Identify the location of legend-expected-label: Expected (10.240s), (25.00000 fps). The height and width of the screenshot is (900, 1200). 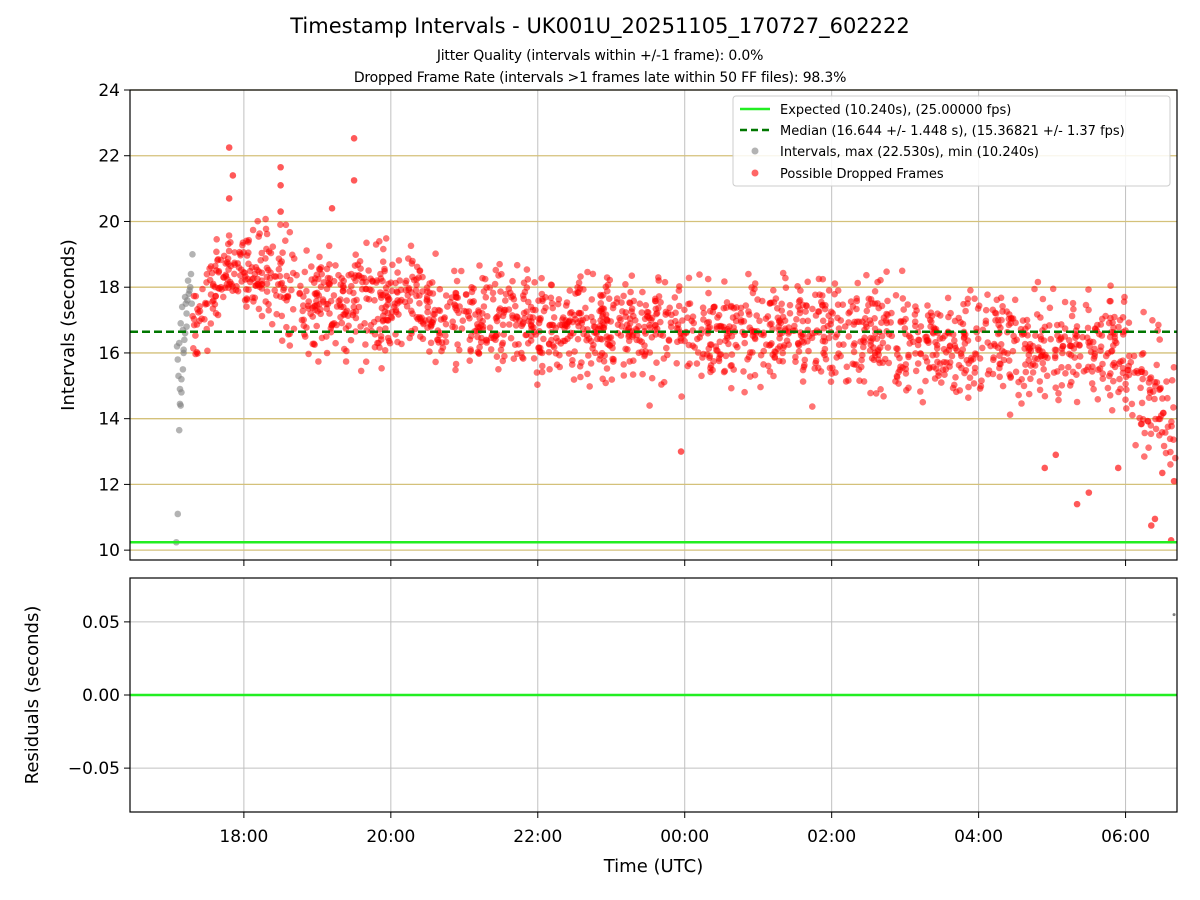
(895, 110).